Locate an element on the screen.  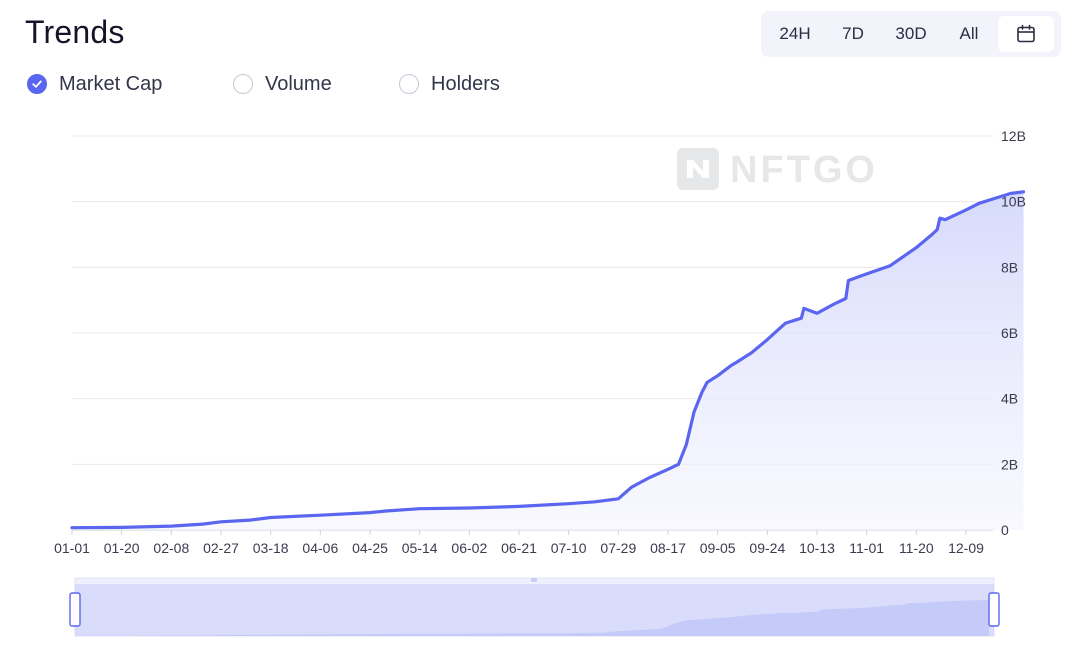
metric-label: Holders is located at coordinates (465, 83).